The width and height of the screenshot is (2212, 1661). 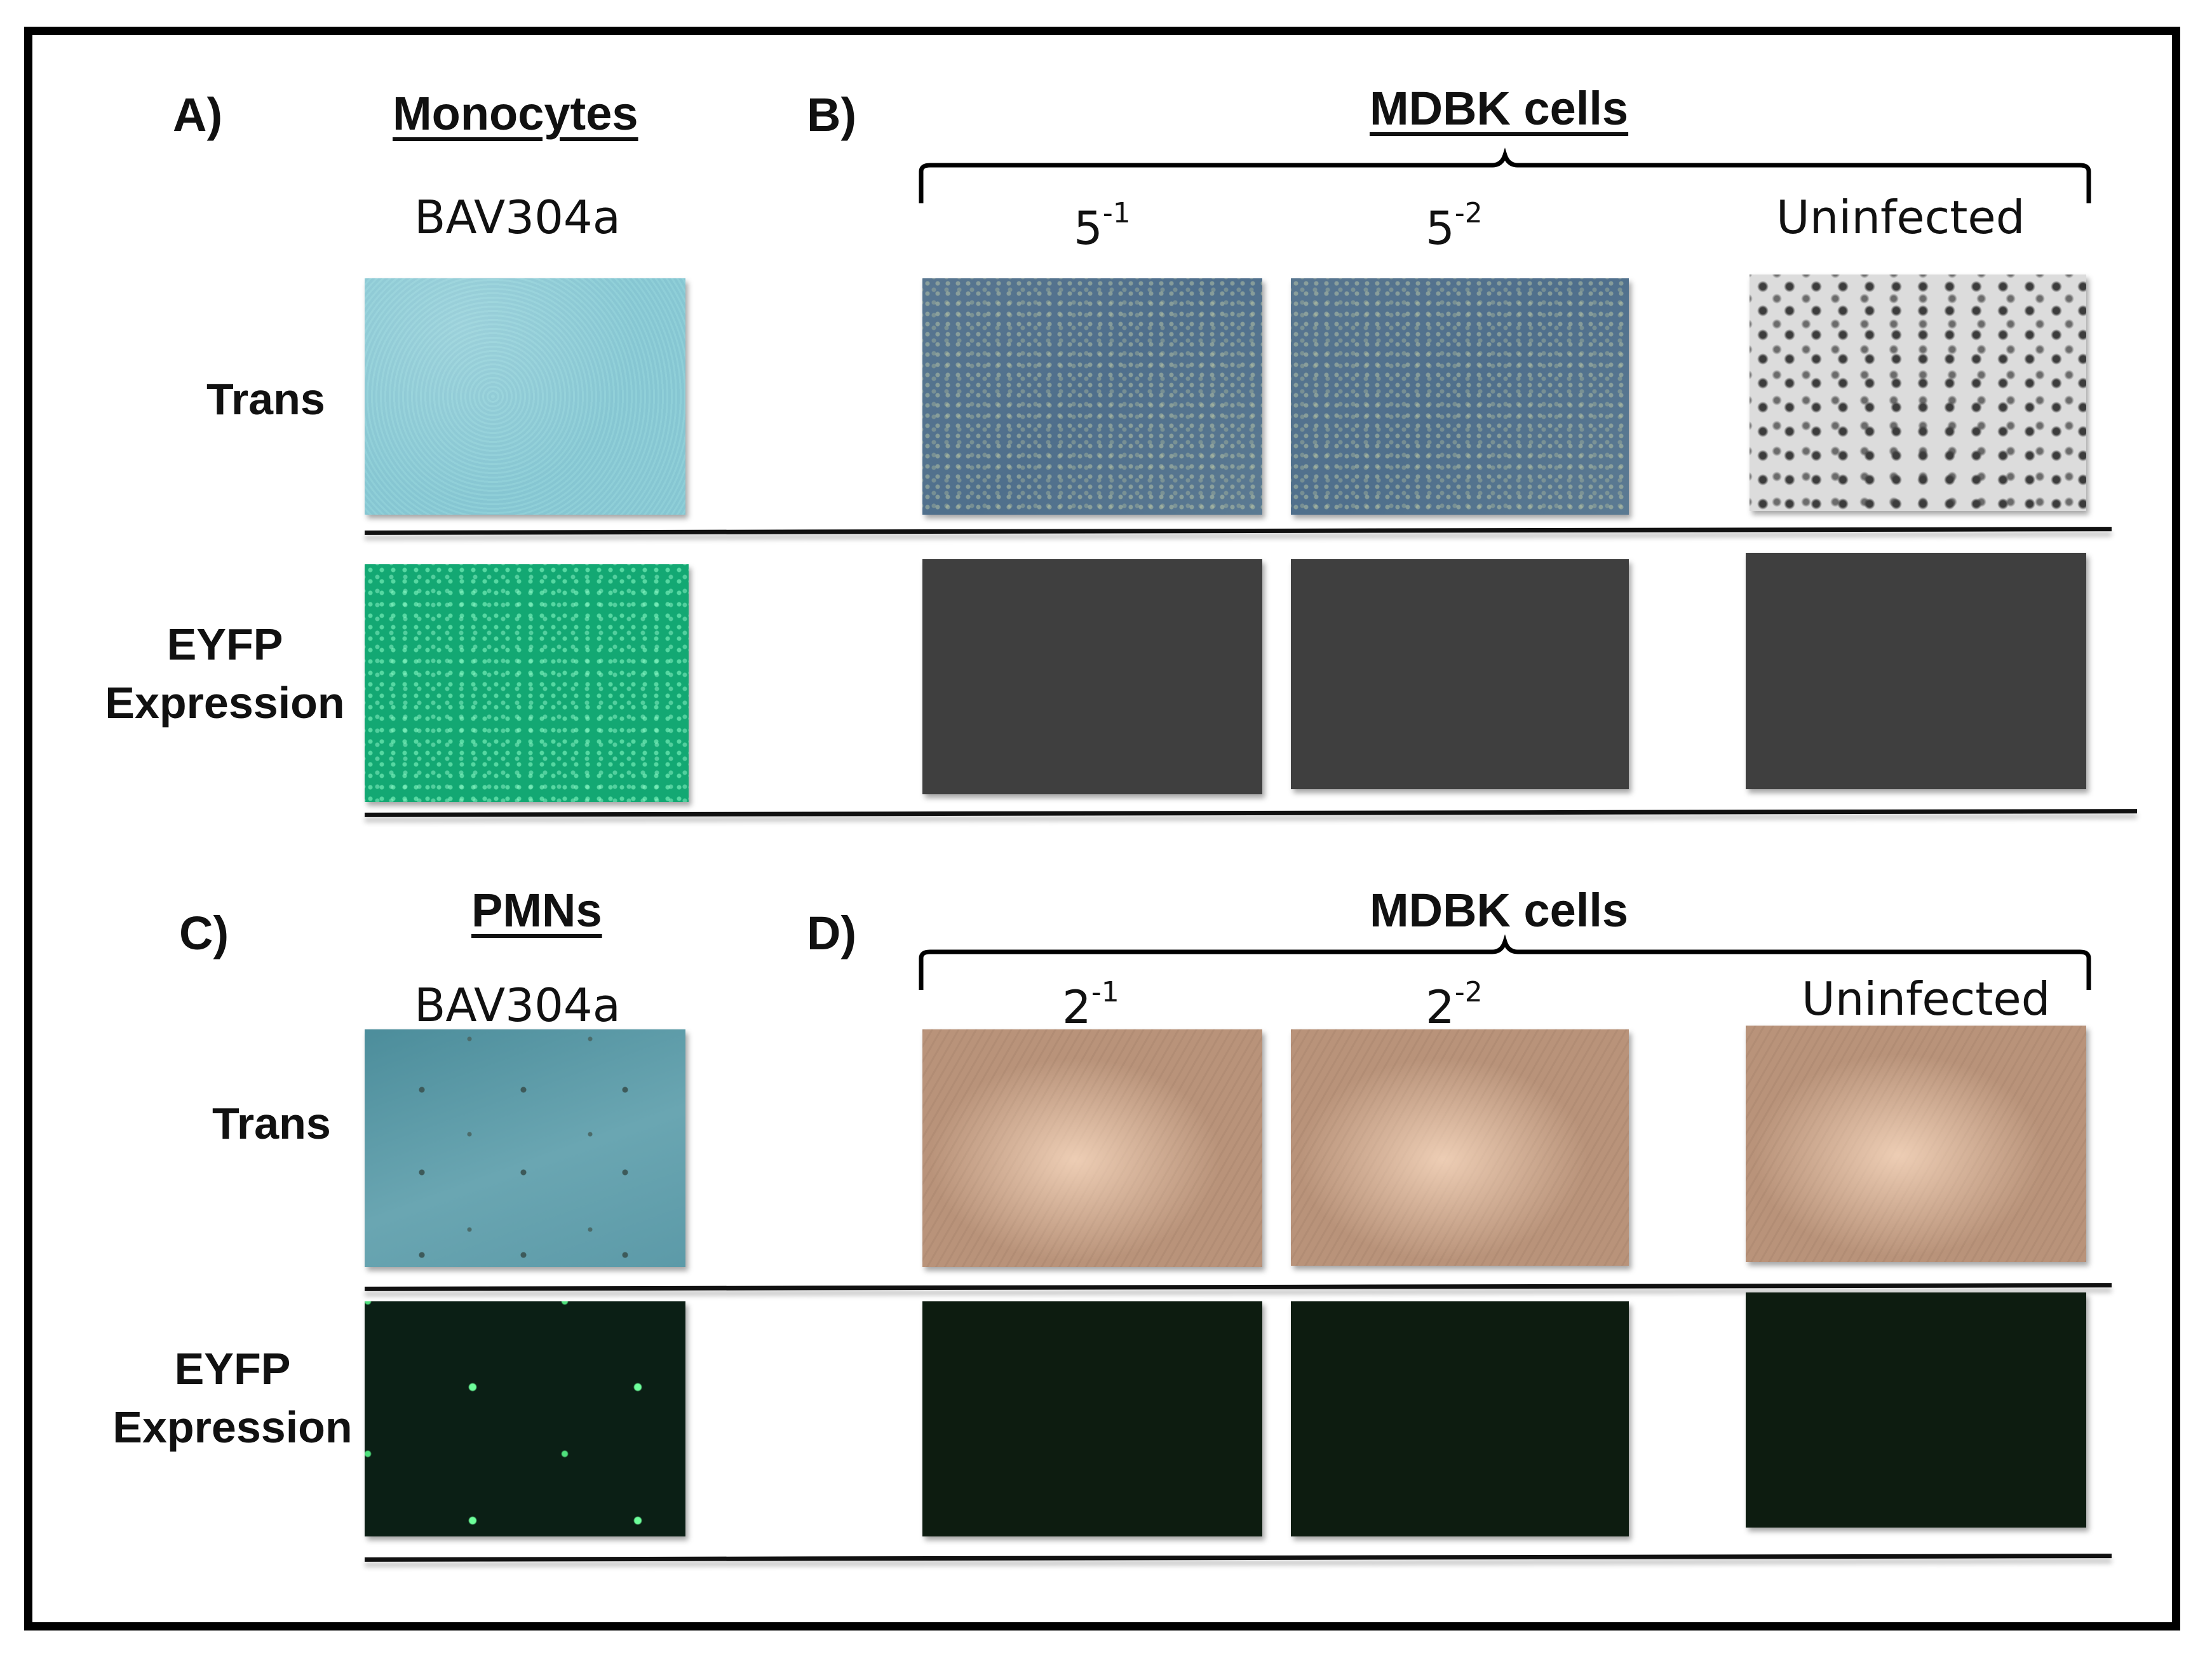 What do you see at coordinates (517, 217) in the screenshot?
I see `panel-a-condition: BAV304a` at bounding box center [517, 217].